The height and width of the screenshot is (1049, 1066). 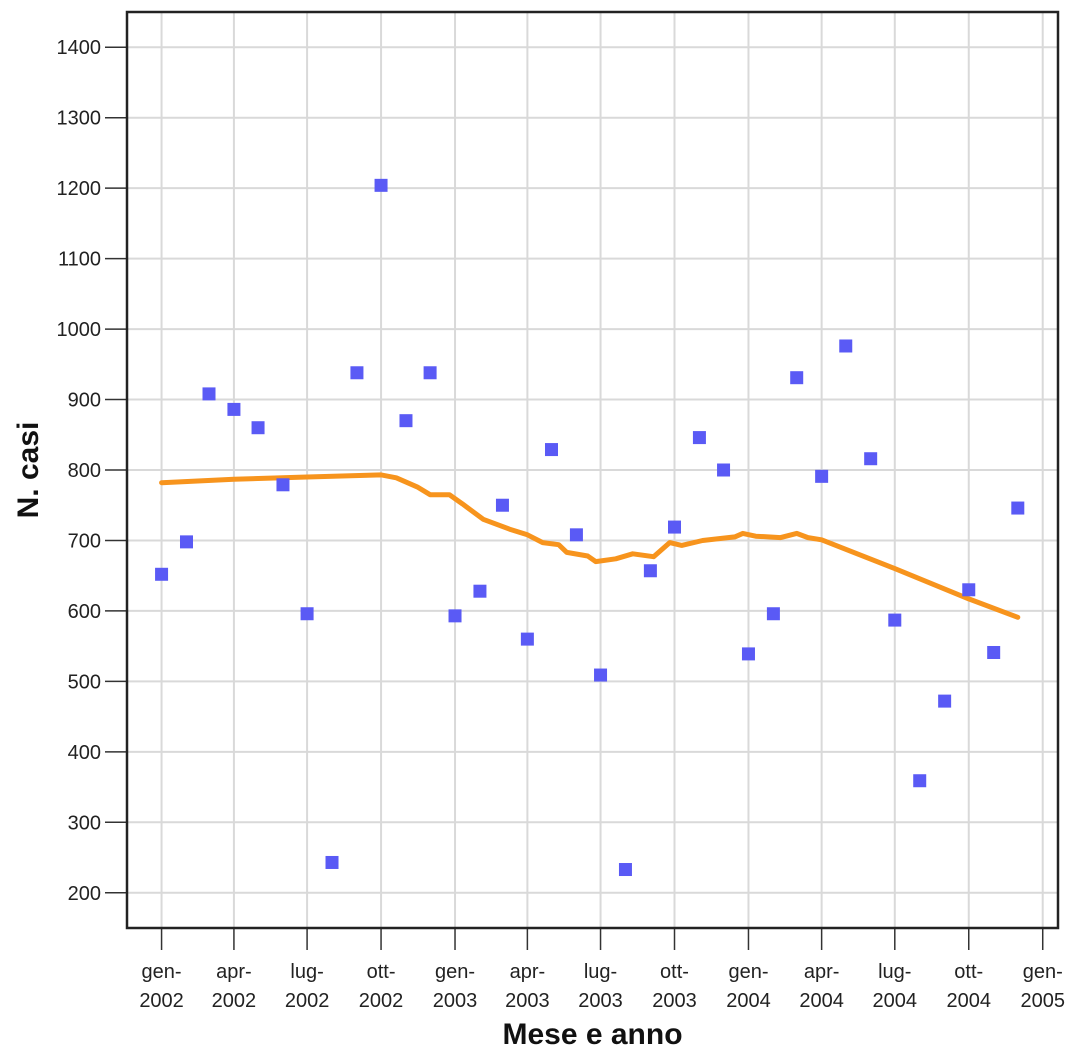 What do you see at coordinates (84, 894) in the screenshot?
I see `y-tick-label: 200` at bounding box center [84, 894].